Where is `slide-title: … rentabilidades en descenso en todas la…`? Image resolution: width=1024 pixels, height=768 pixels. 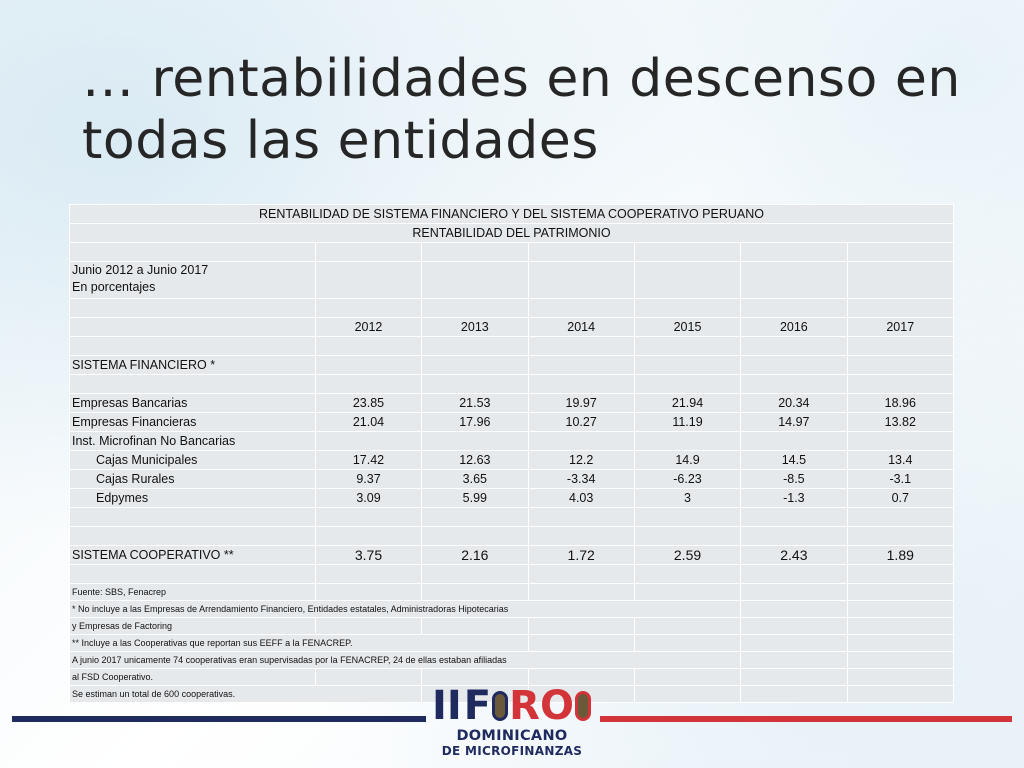 slide-title: … rentabilidades en descenso en todas la… is located at coordinates (521, 110).